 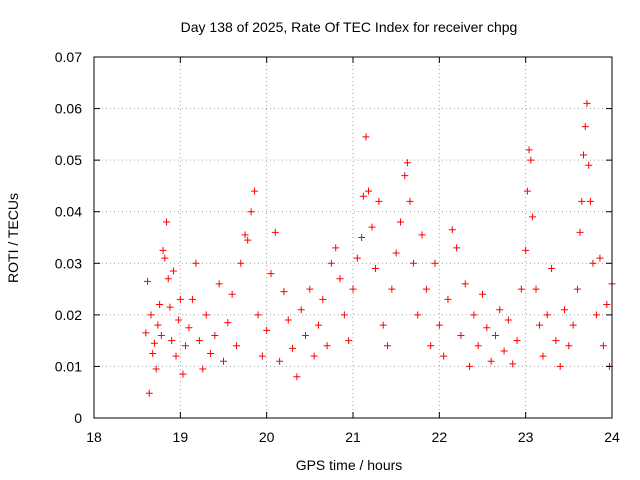 What do you see at coordinates (526, 437) in the screenshot?
I see `x-tick-label: 23` at bounding box center [526, 437].